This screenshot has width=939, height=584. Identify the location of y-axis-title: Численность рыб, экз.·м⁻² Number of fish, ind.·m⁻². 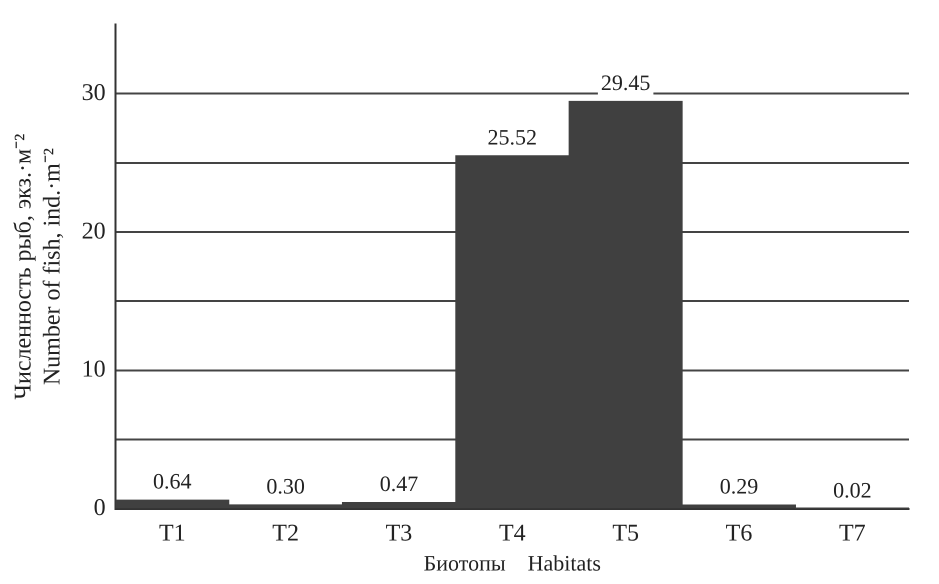
(38, 267).